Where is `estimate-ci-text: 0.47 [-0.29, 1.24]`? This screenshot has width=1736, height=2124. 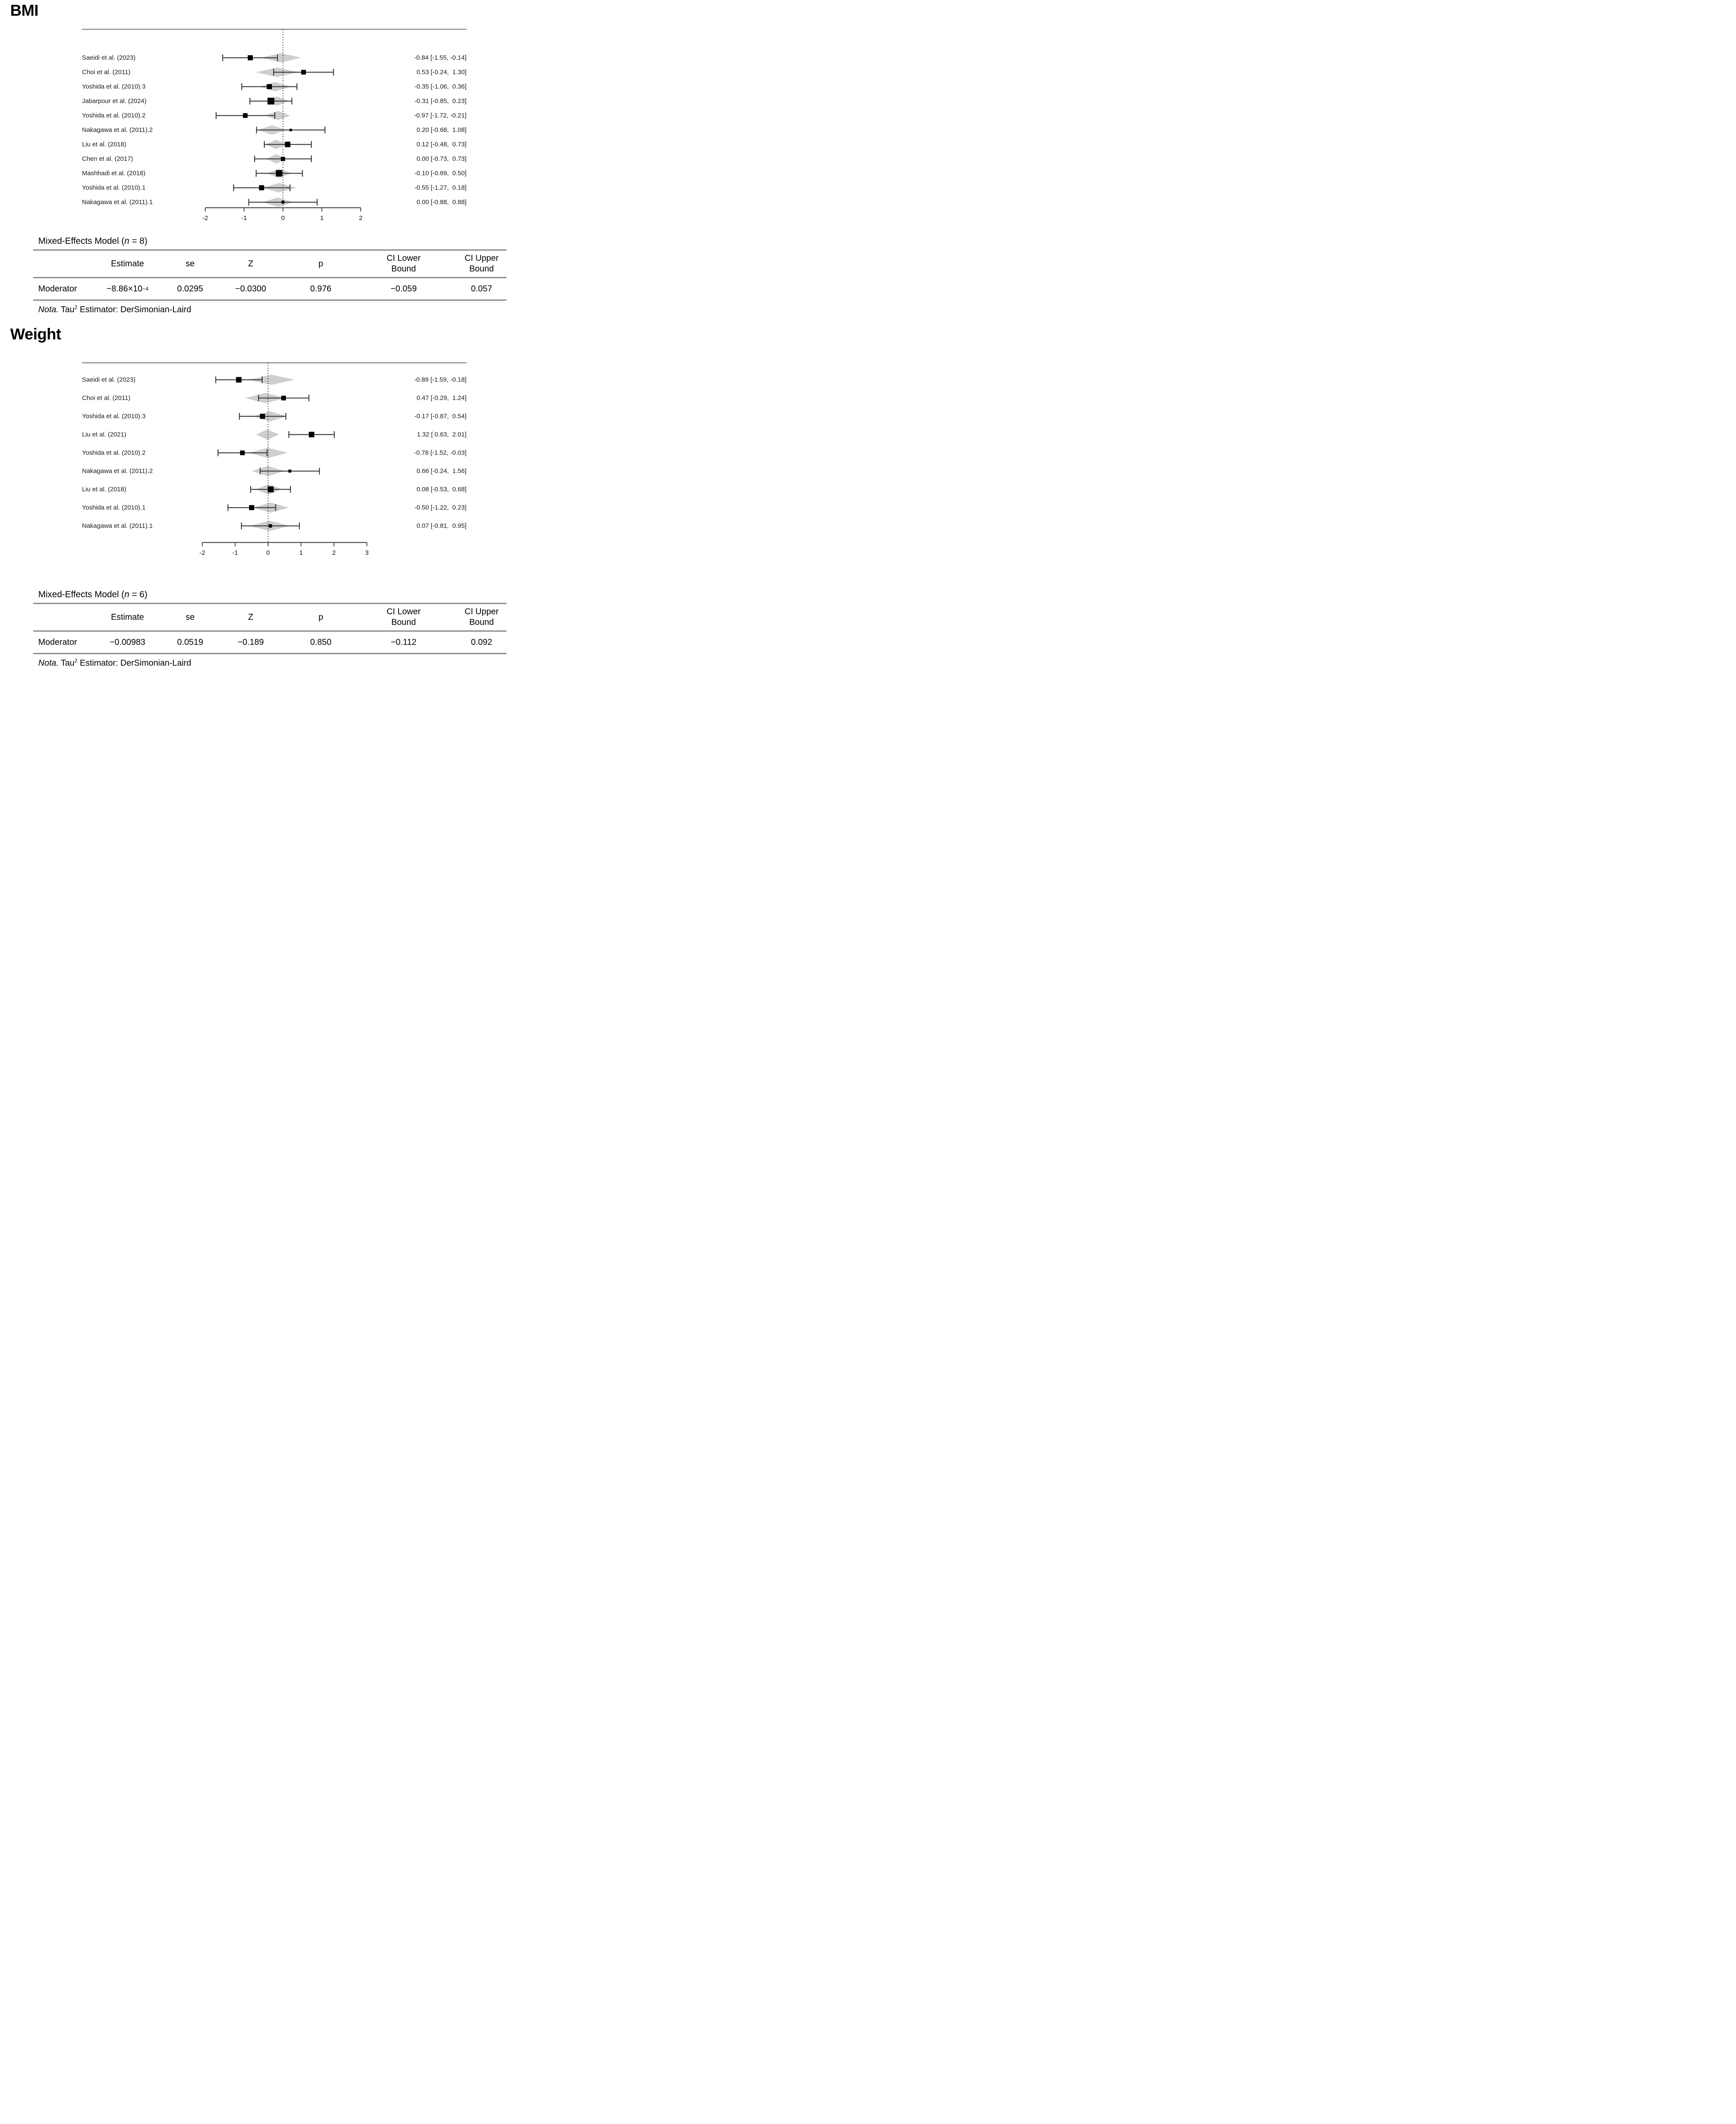 estimate-ci-text: 0.47 [-0.29, 1.24] is located at coordinates (442, 399).